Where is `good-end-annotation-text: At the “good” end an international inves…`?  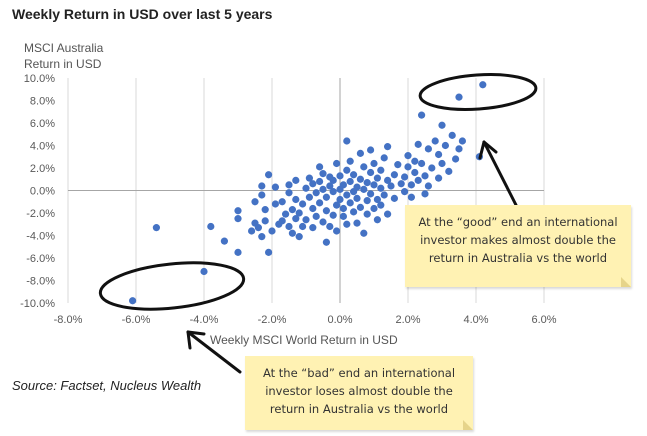 good-end-annotation-text: At the “good” end an international inves… is located at coordinates (518, 240).